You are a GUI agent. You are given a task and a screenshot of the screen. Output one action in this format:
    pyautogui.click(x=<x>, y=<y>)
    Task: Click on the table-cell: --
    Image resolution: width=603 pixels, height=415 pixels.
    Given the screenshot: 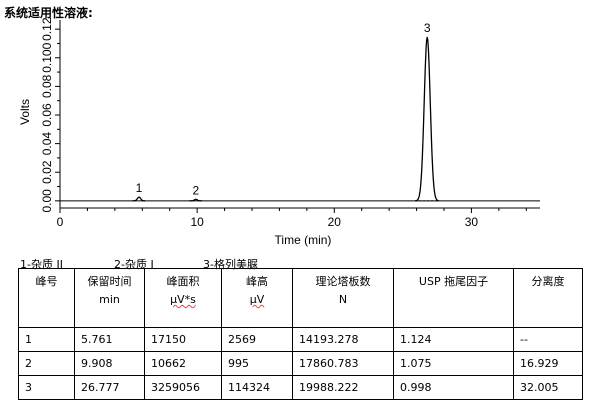 What is the action you would take?
    pyautogui.click(x=548, y=339)
    